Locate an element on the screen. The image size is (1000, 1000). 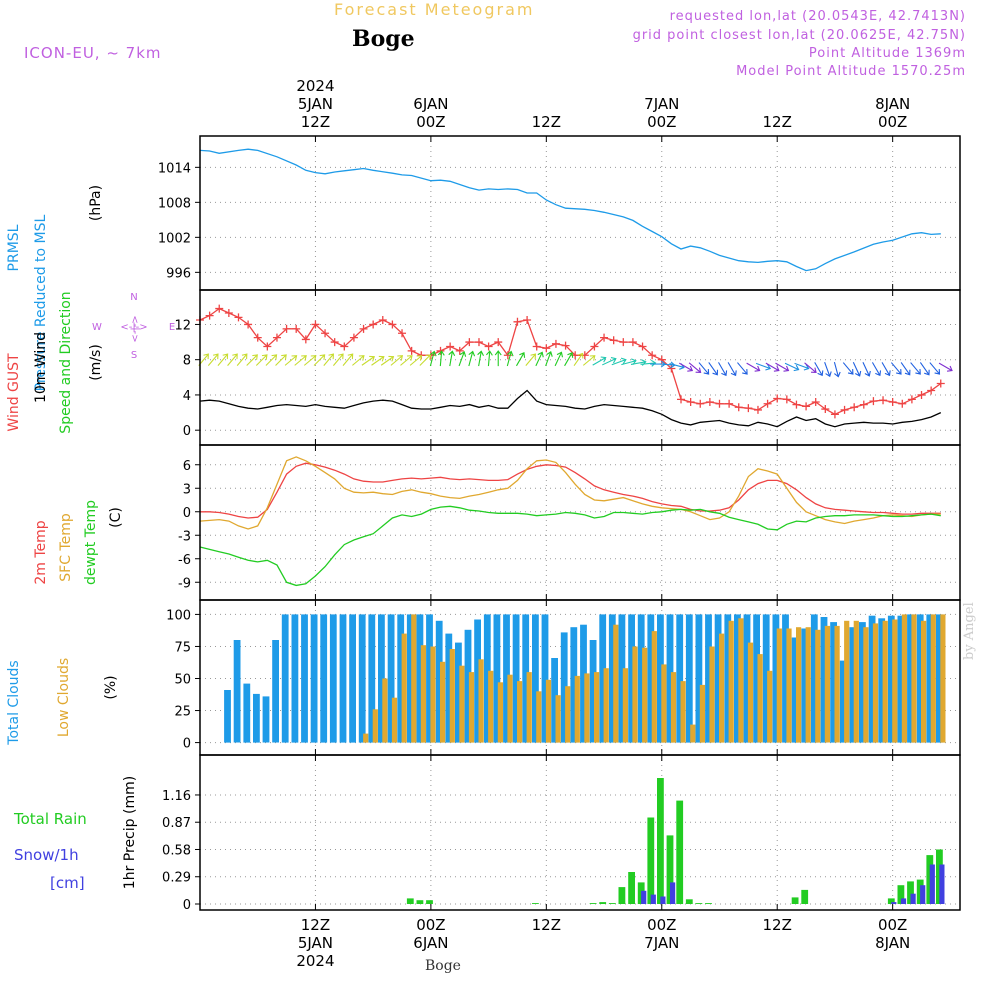
y-tick-label: -9 is located at coordinates (184, 583).